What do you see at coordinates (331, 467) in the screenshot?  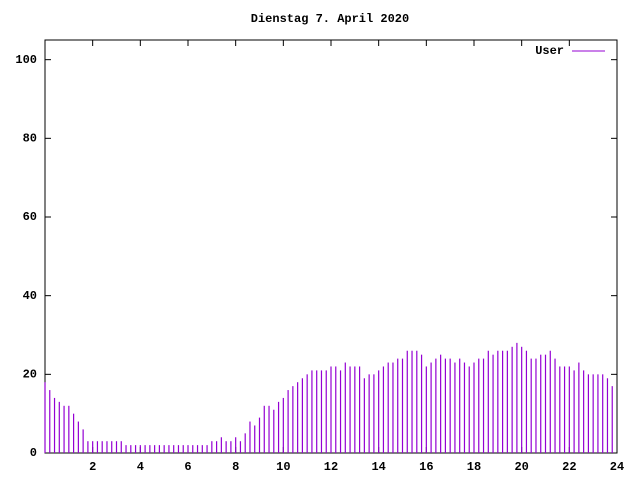 I see `x-tick-label: 12` at bounding box center [331, 467].